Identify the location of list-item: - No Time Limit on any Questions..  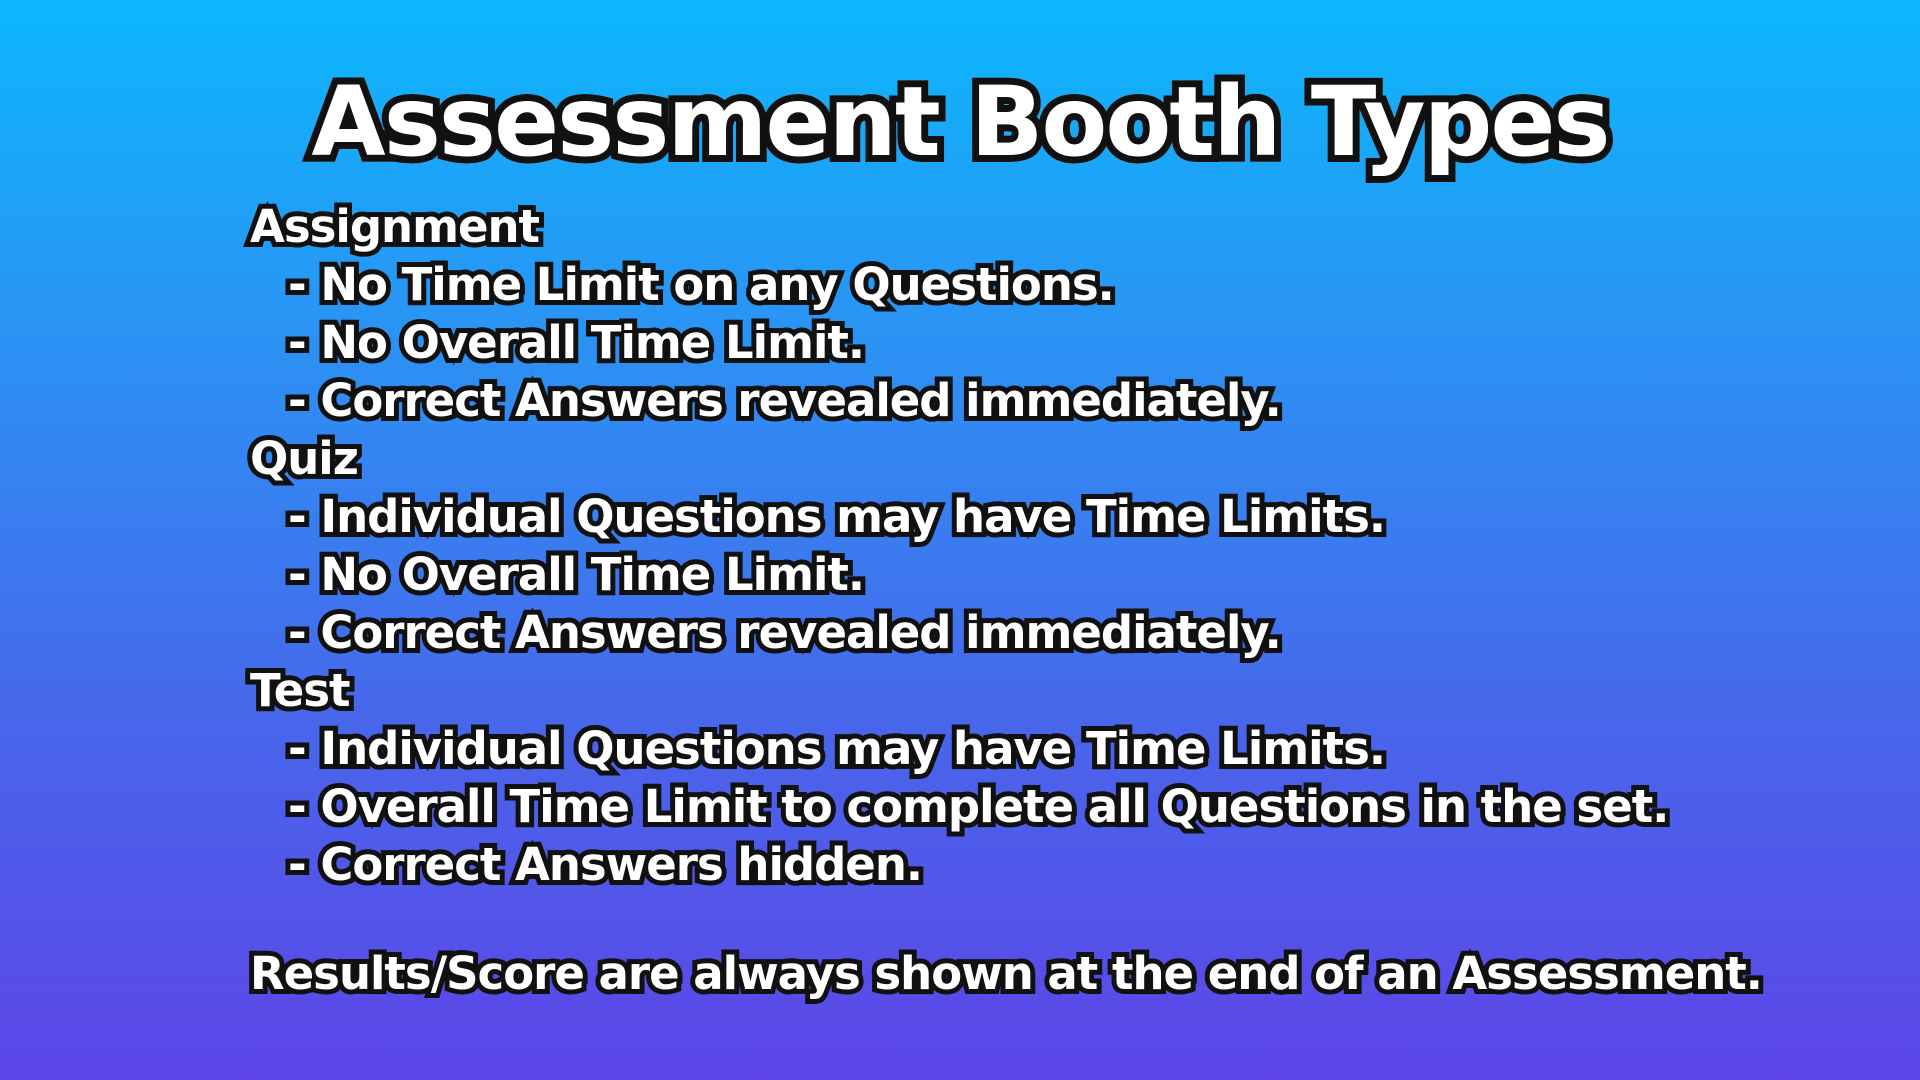
(701, 284).